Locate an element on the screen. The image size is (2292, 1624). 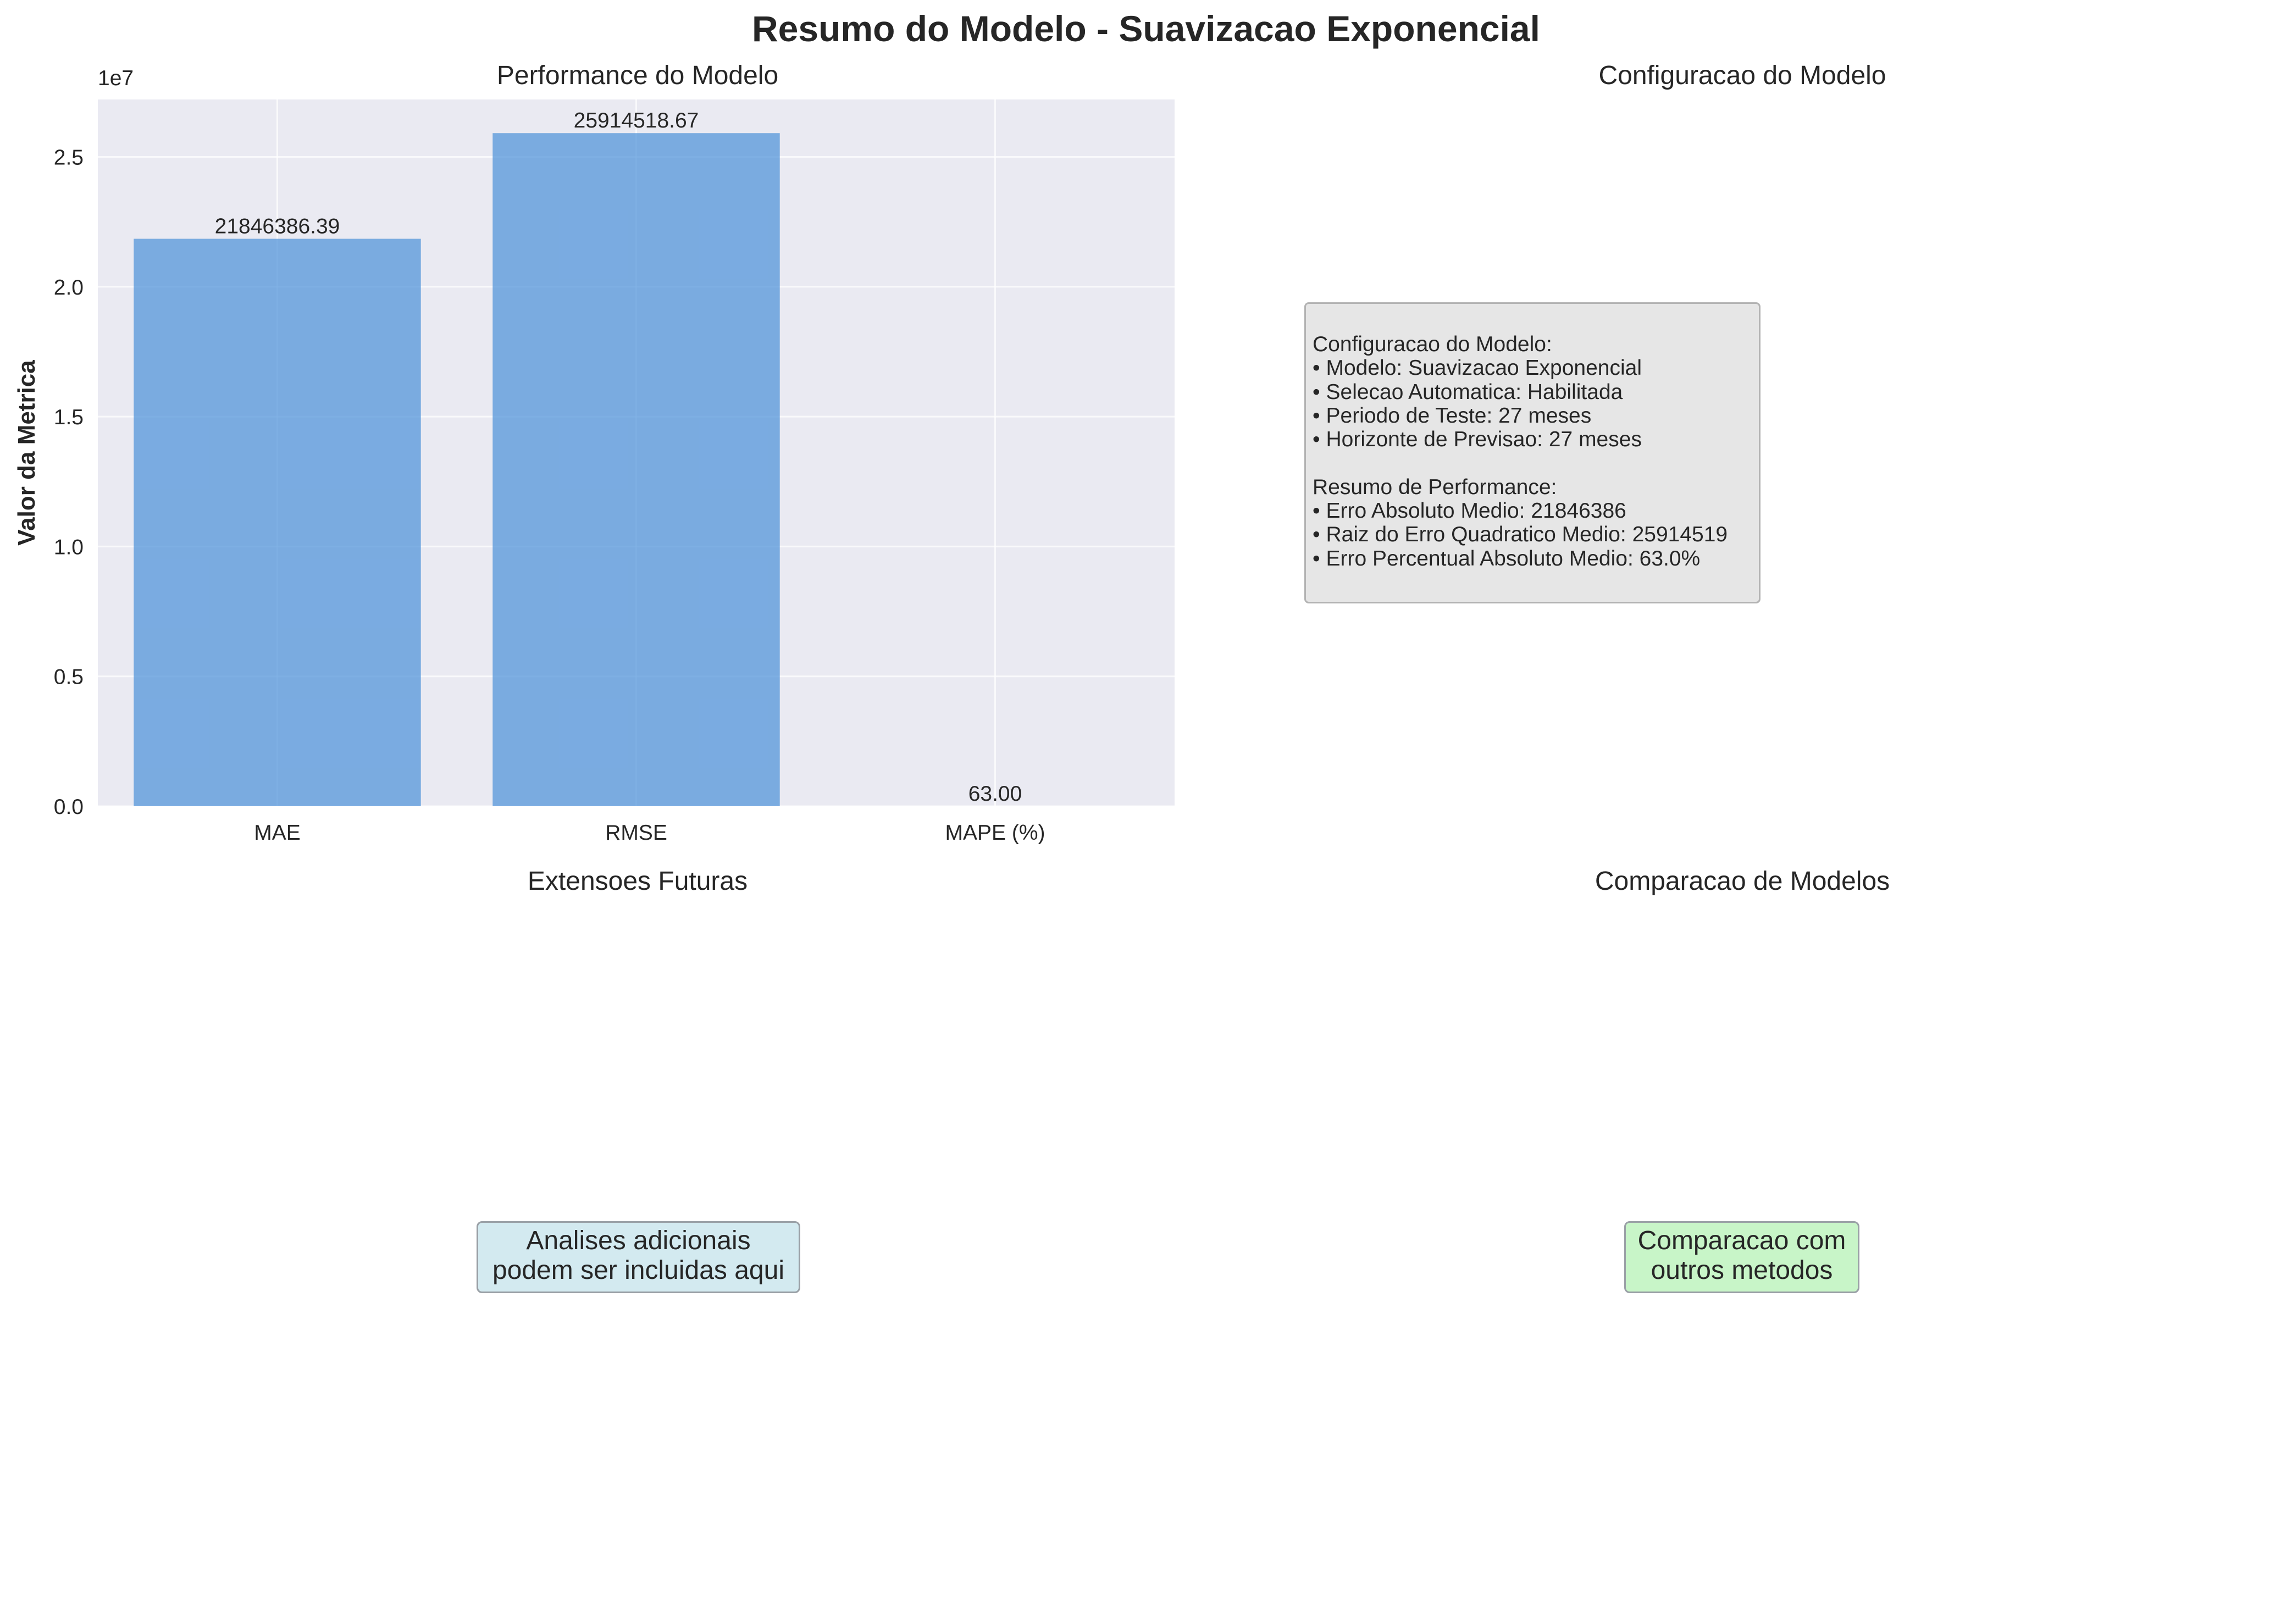
bar-rmse is located at coordinates (636, 470).